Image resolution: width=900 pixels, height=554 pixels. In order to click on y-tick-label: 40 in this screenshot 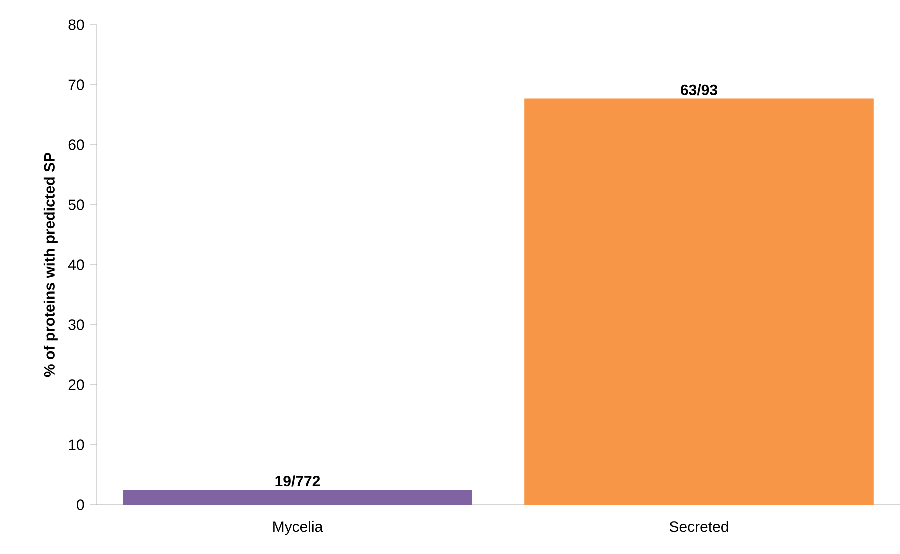, I will do `click(76, 265)`.